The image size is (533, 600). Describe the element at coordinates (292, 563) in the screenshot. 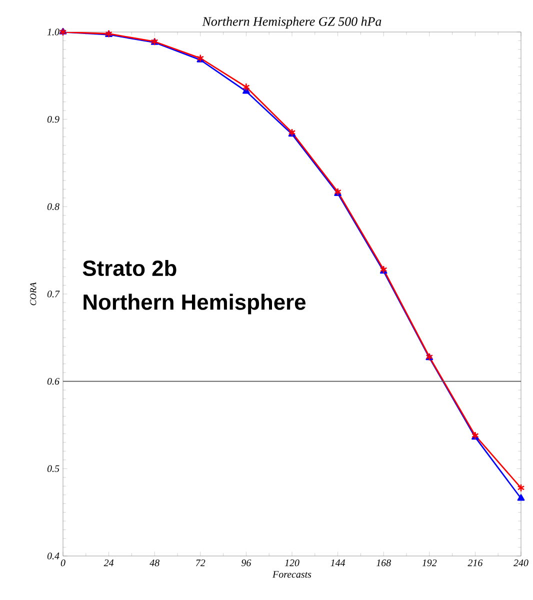

I see `x-tick-label: 120` at that location.